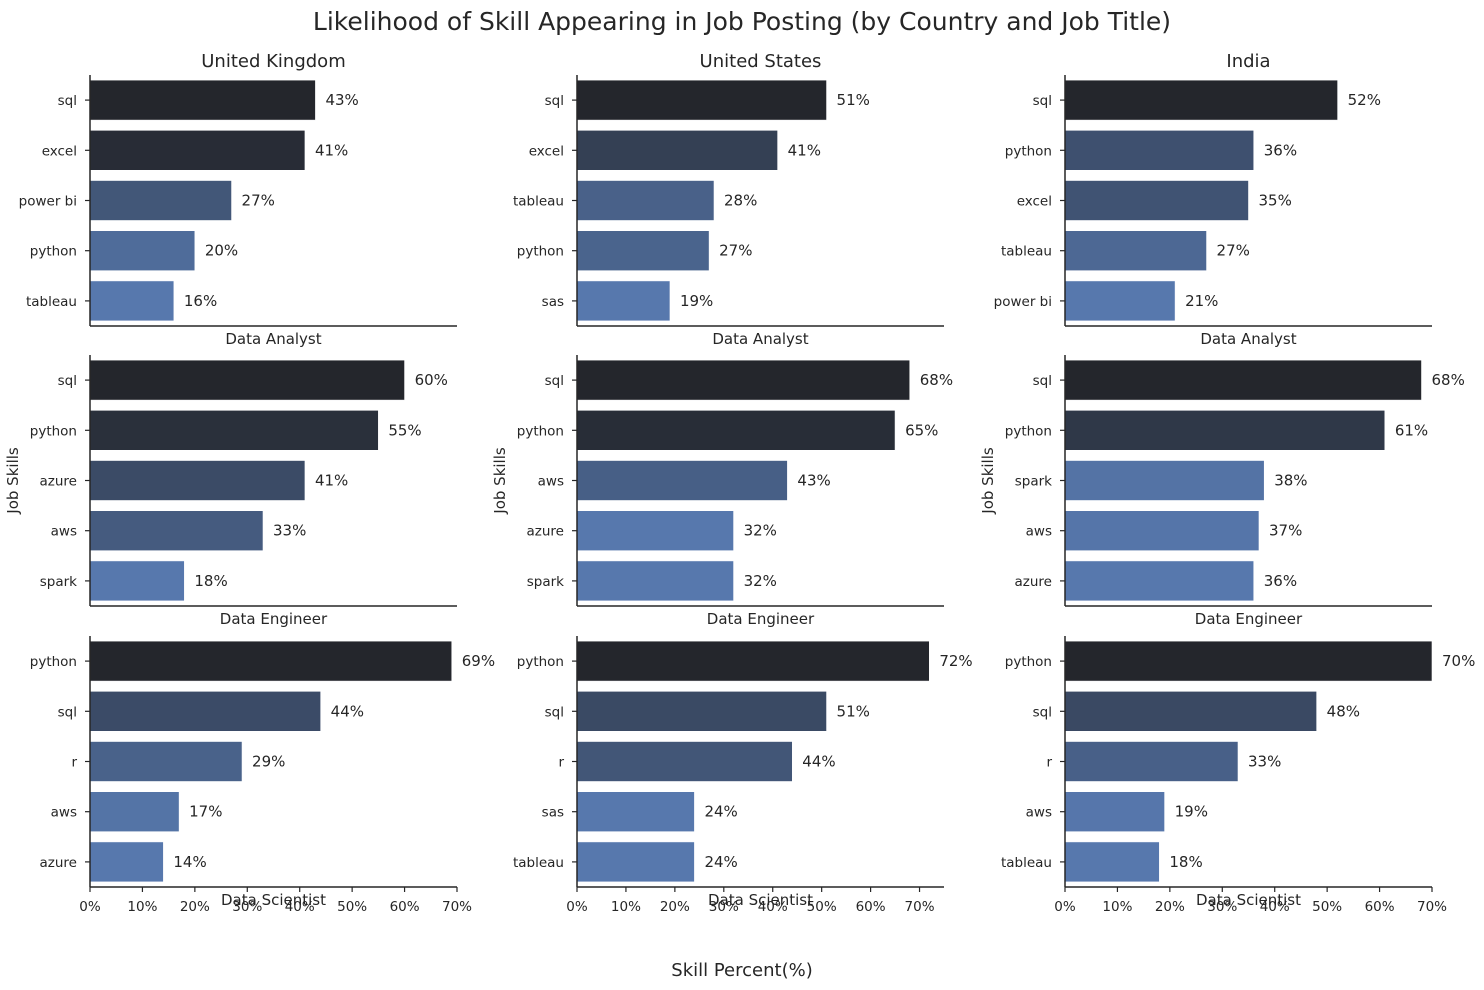  What do you see at coordinates (247, 907) in the screenshot?
I see `x-tick-label: 30%` at bounding box center [247, 907].